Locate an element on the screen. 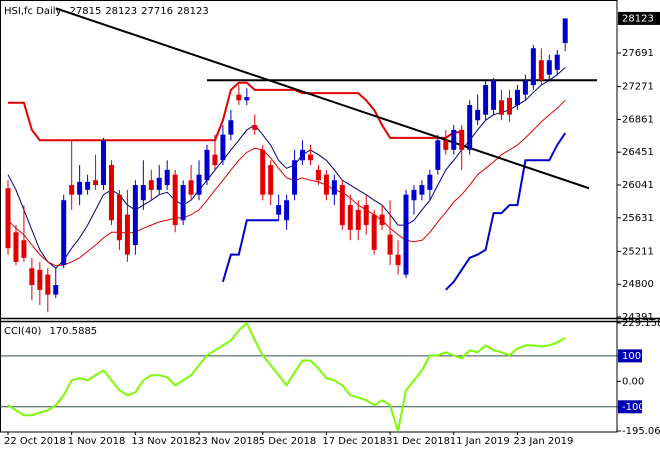 The height and width of the screenshot is (450, 660). y-tick-label: 0.00 is located at coordinates (633, 381).